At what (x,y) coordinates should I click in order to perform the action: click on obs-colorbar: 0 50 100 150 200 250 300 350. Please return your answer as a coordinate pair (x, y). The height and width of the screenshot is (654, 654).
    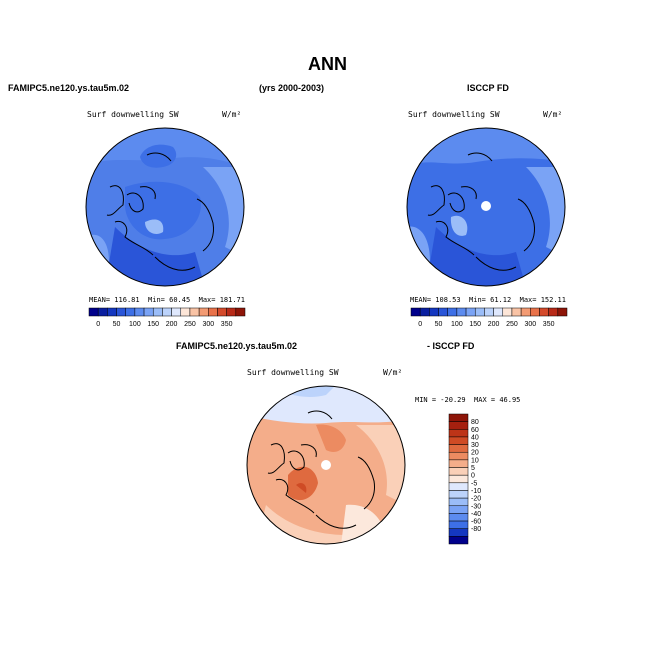
    Looking at the image, I should click on (489, 317).